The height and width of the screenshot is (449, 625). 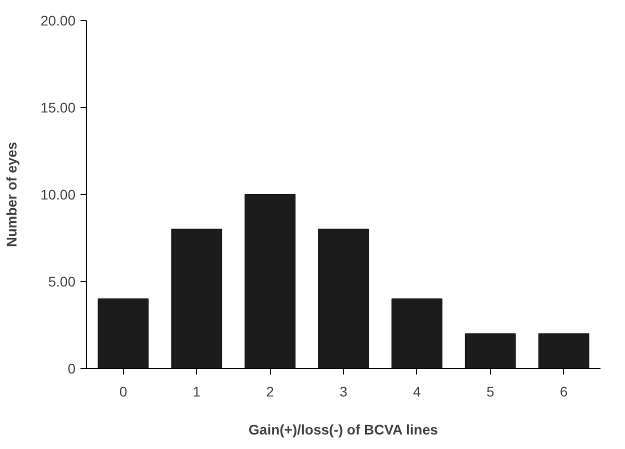 What do you see at coordinates (62, 282) in the screenshot?
I see `y-tick-label: 5.00` at bounding box center [62, 282].